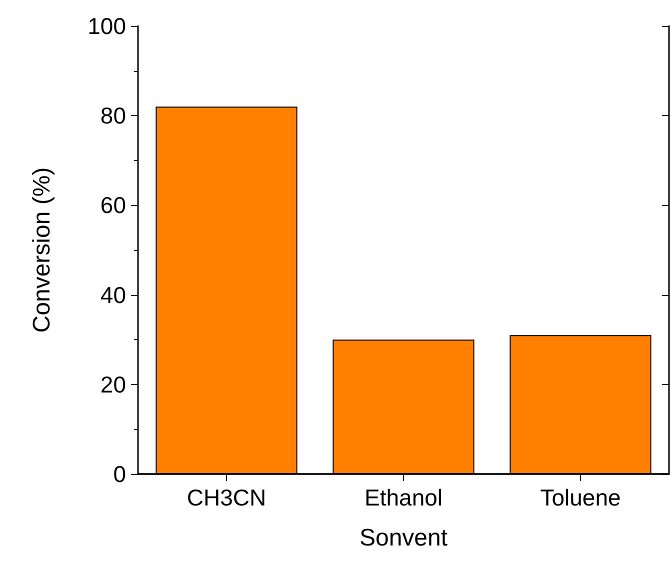 The width and height of the screenshot is (671, 567). I want to click on y-tick-label: 80, so click(113, 115).